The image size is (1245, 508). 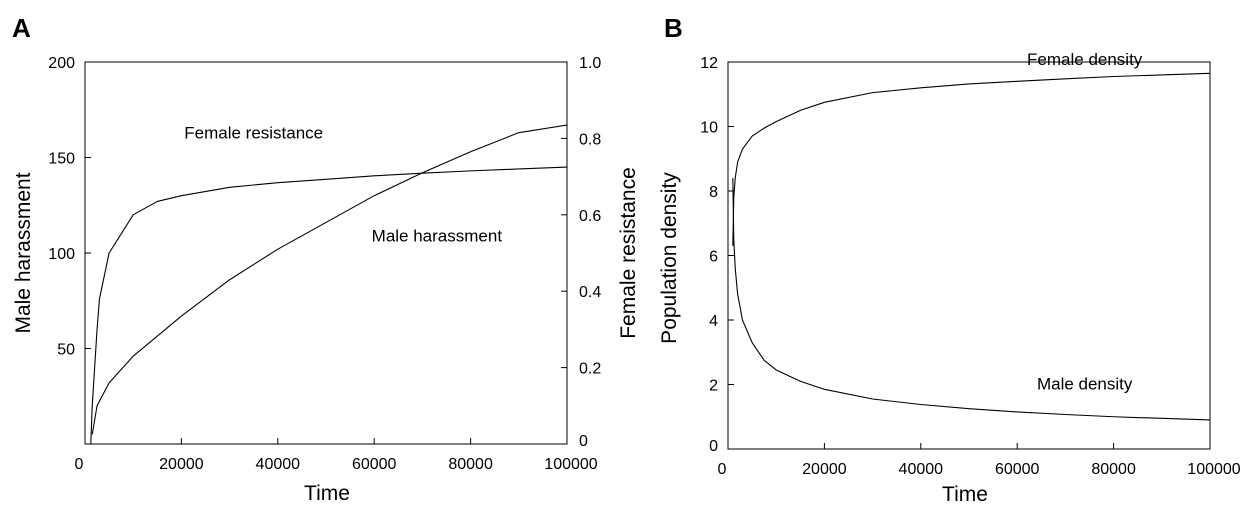 What do you see at coordinates (979, 460) in the screenshot?
I see `x-ticks-b: 0 20000 40000 60000 80000 100000` at bounding box center [979, 460].